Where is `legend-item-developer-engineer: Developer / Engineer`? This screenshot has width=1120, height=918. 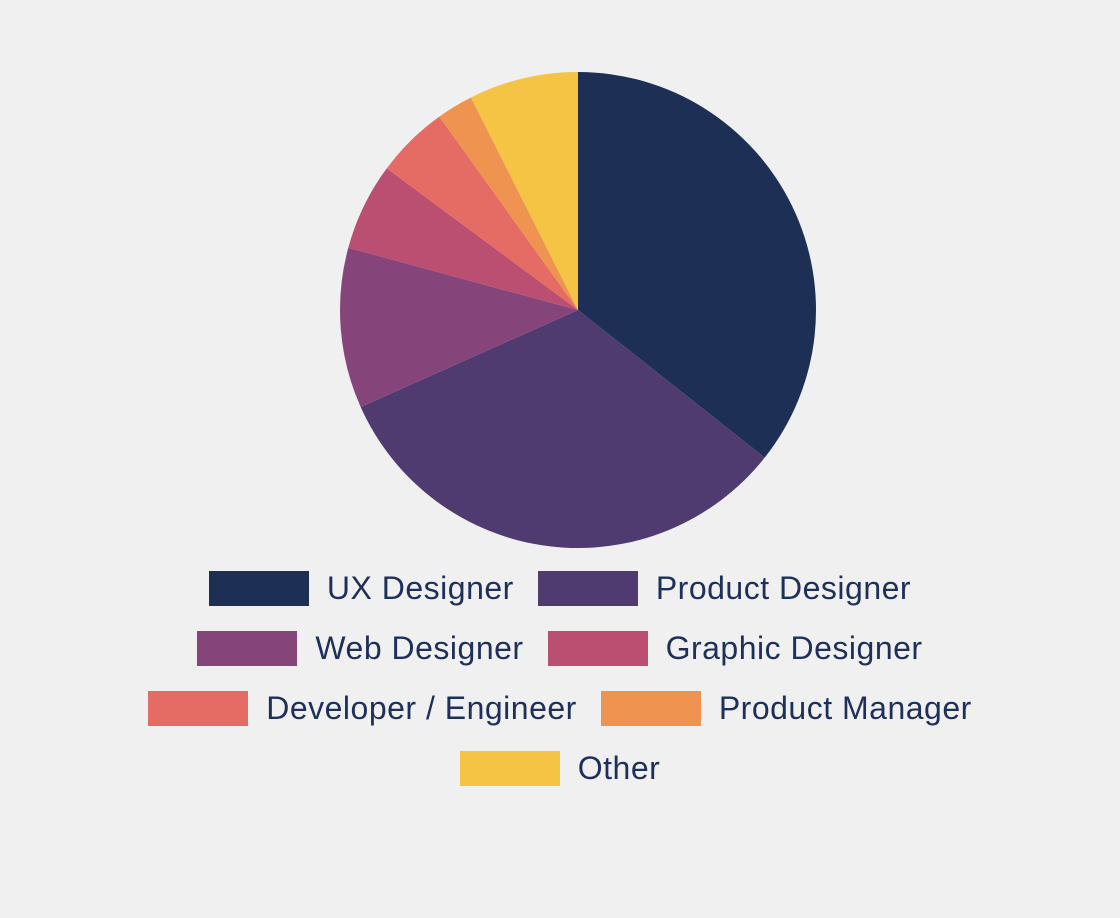 legend-item-developer-engineer: Developer / Engineer is located at coordinates (362, 708).